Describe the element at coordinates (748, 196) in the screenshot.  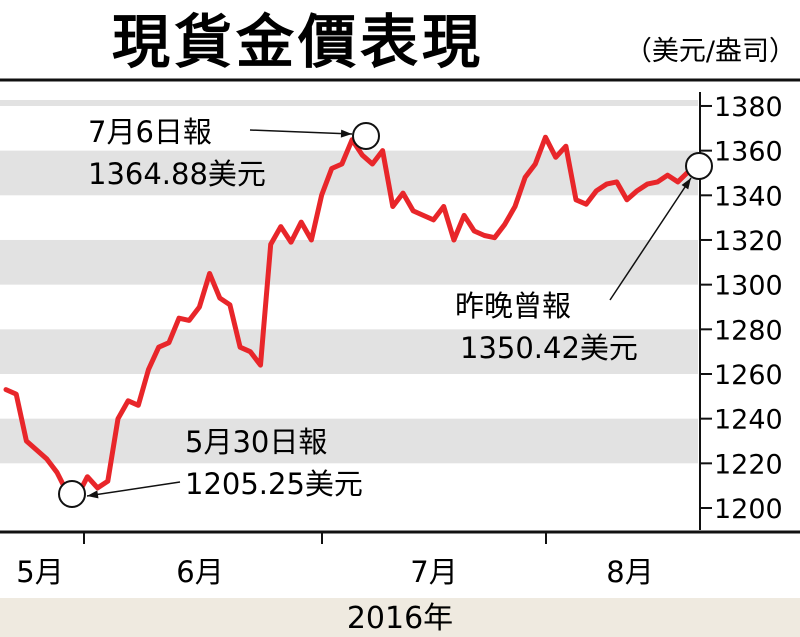
I see `y-tick-label: 1340` at that location.